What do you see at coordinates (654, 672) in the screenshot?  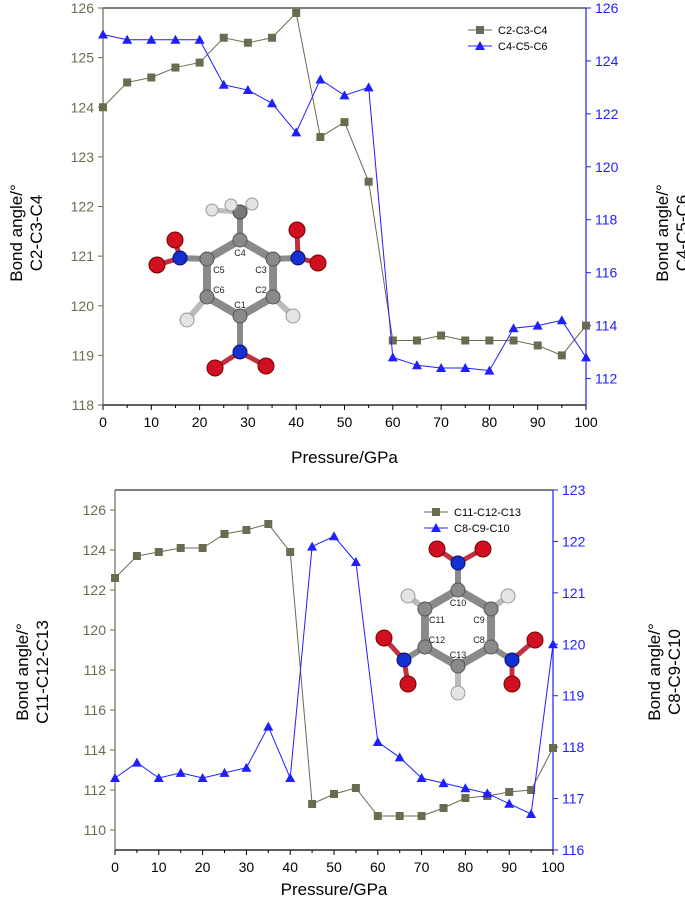 I see `y-right-axis-label-line: Bond angle/°` at bounding box center [654, 672].